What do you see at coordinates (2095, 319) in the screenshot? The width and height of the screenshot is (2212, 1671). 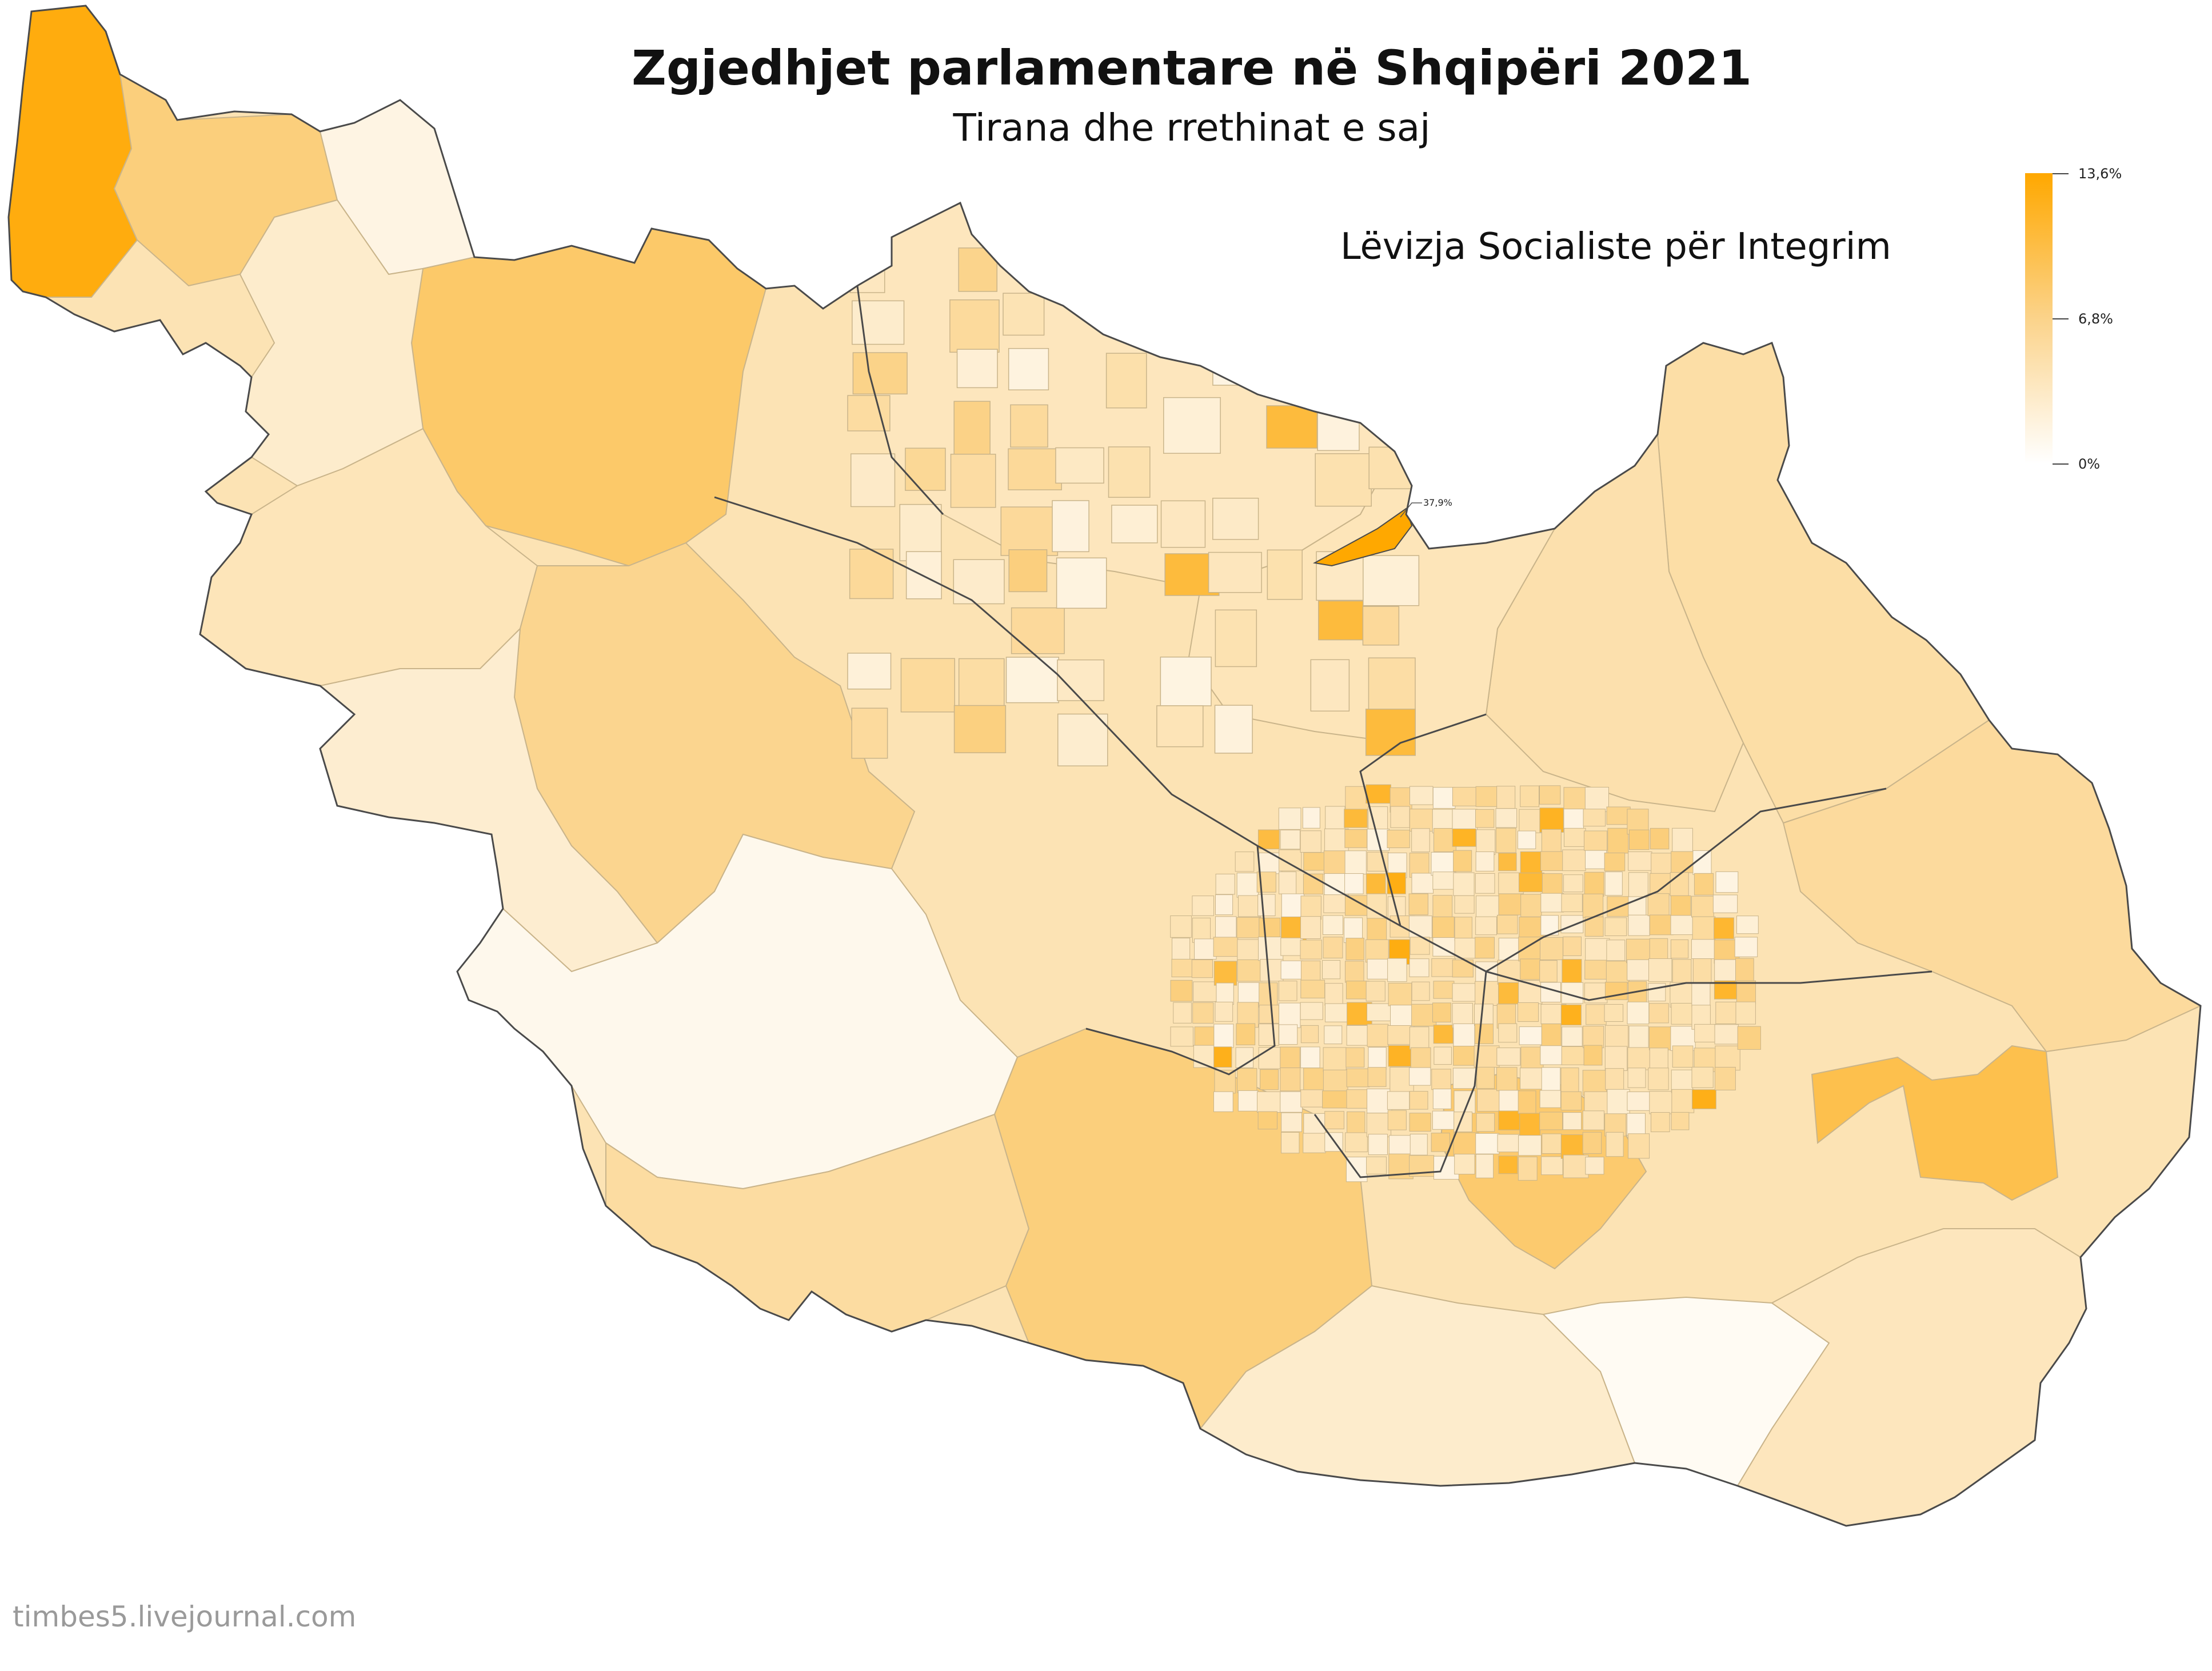 I see `legend-label-mid: 6,8%` at bounding box center [2095, 319].